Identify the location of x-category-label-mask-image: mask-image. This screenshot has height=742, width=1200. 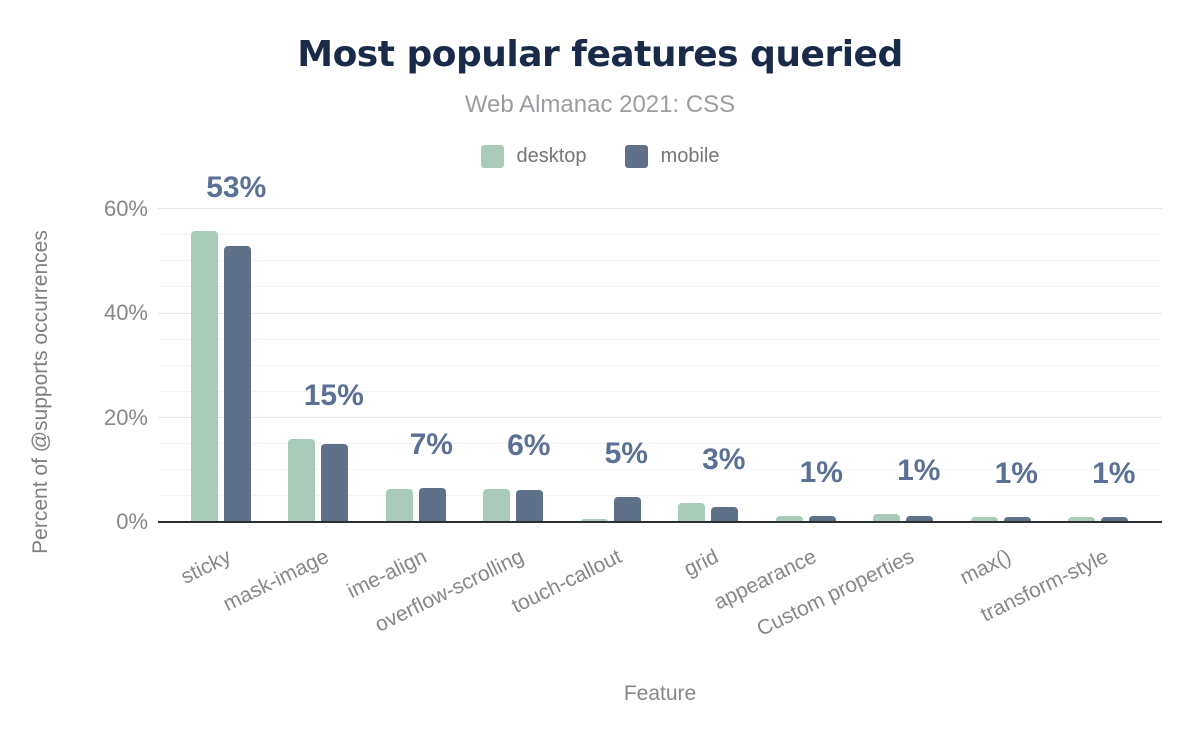
(276, 580).